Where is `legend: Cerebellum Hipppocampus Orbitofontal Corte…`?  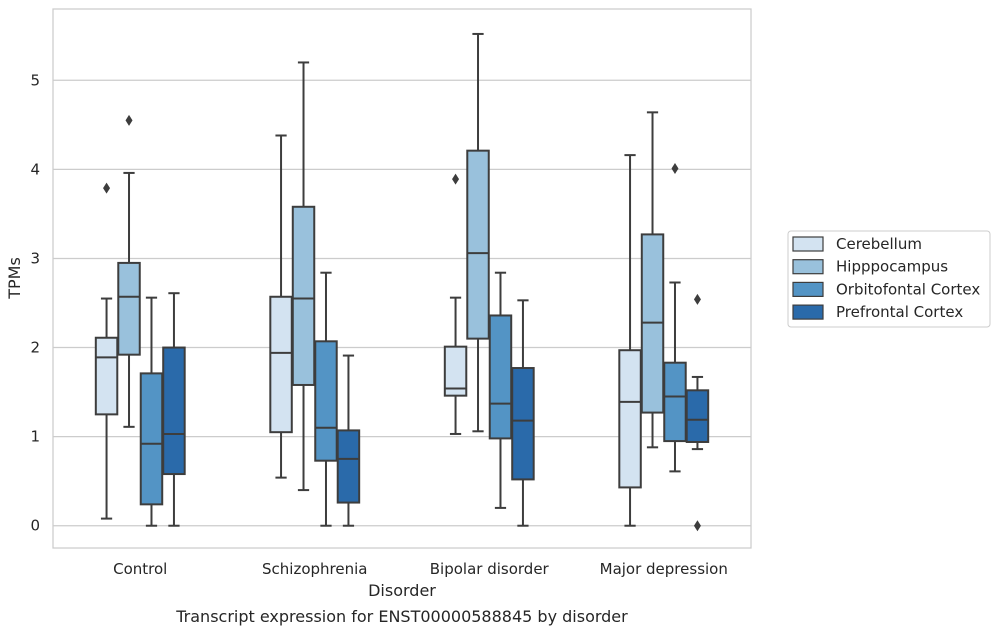
legend: Cerebellum Hipppocampus Orbitofontal Corte… is located at coordinates (889, 279).